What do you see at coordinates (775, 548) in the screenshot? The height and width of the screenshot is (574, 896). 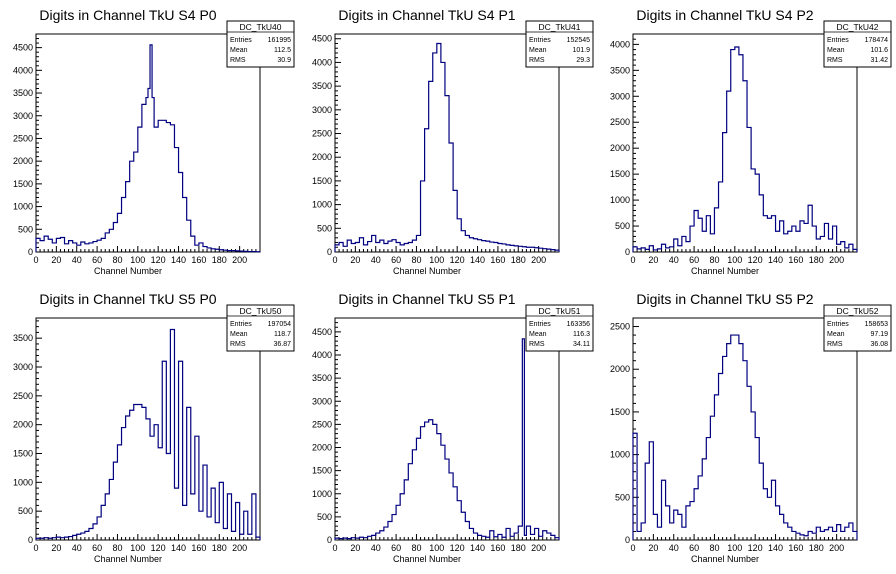 I see `x-tick-label: 140` at bounding box center [775, 548].